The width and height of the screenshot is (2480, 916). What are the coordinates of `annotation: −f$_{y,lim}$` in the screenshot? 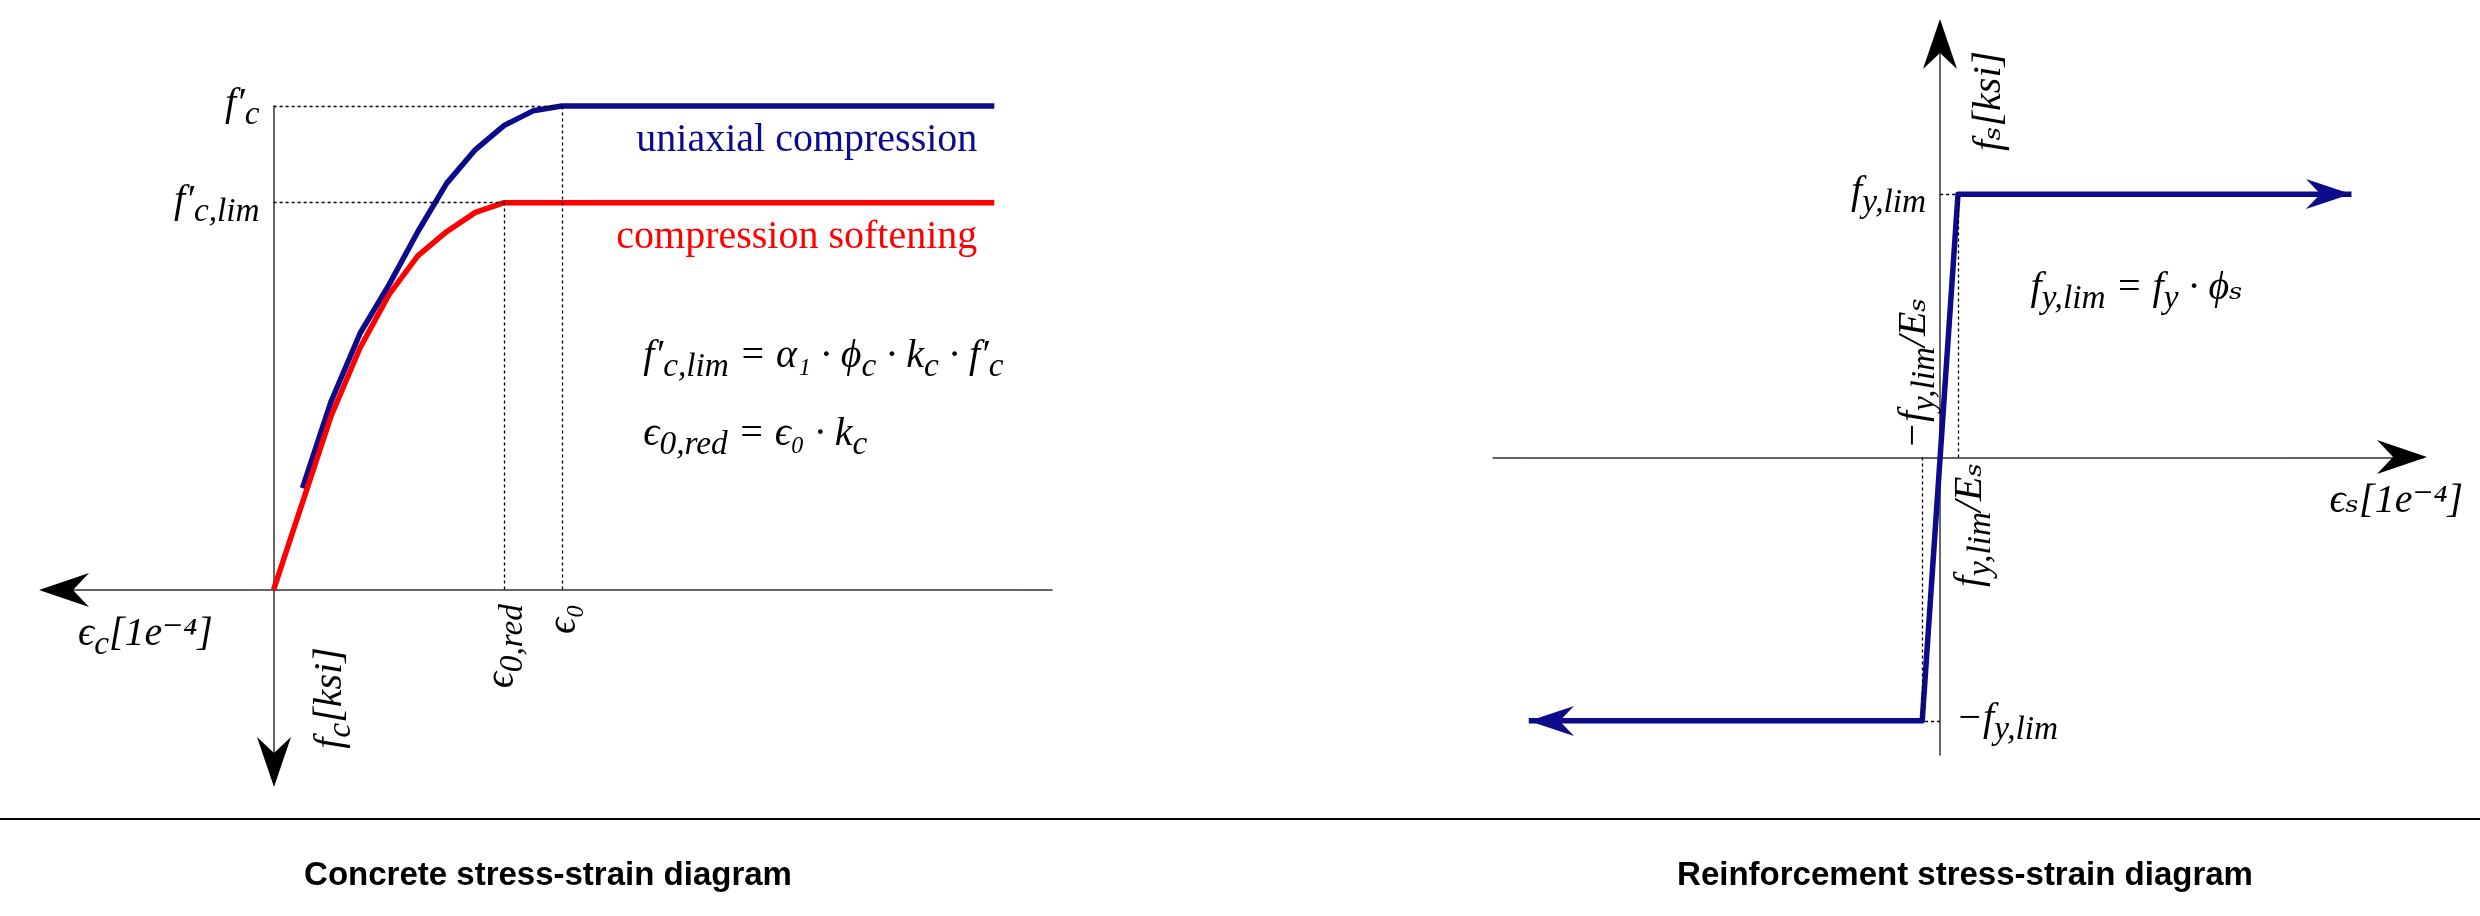 It's located at (2007, 721).